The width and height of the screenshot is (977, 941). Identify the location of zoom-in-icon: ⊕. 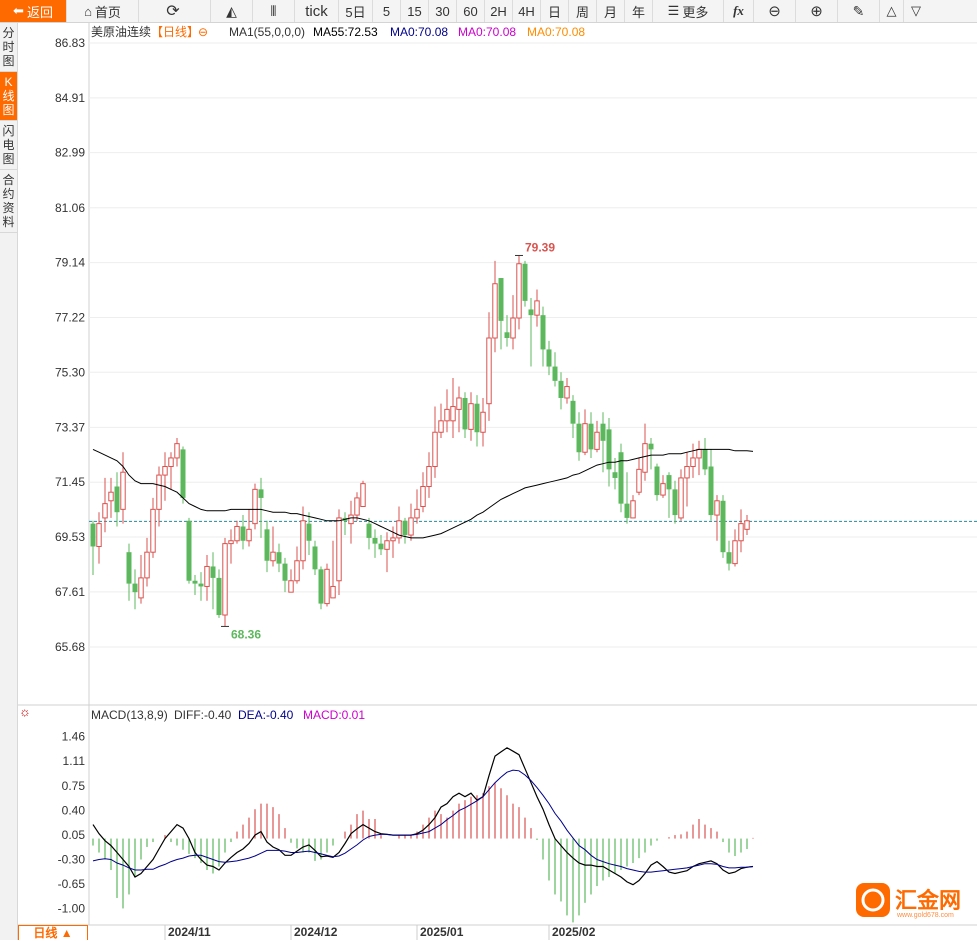
(816, 11).